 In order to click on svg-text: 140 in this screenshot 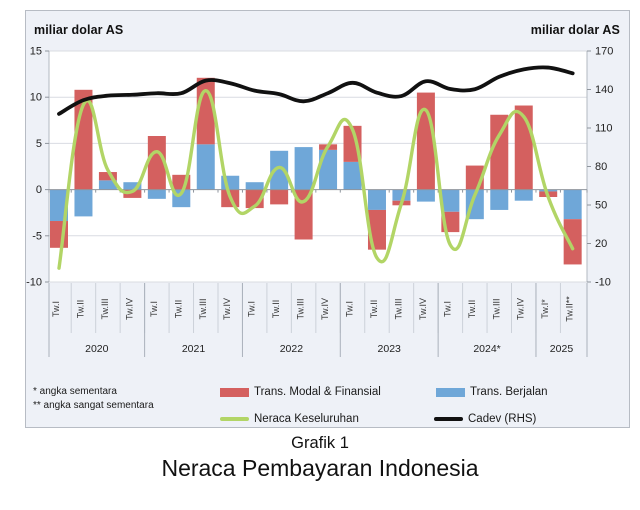, I will do `click(604, 90)`.